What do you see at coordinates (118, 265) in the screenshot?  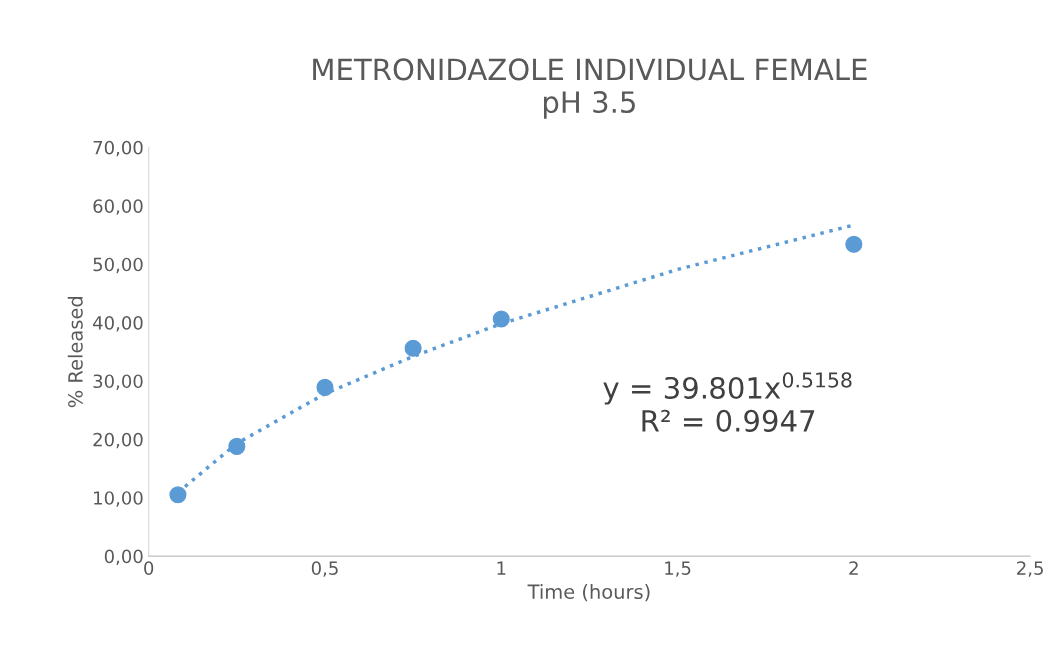 I see `y-tick-label: 50,00` at bounding box center [118, 265].